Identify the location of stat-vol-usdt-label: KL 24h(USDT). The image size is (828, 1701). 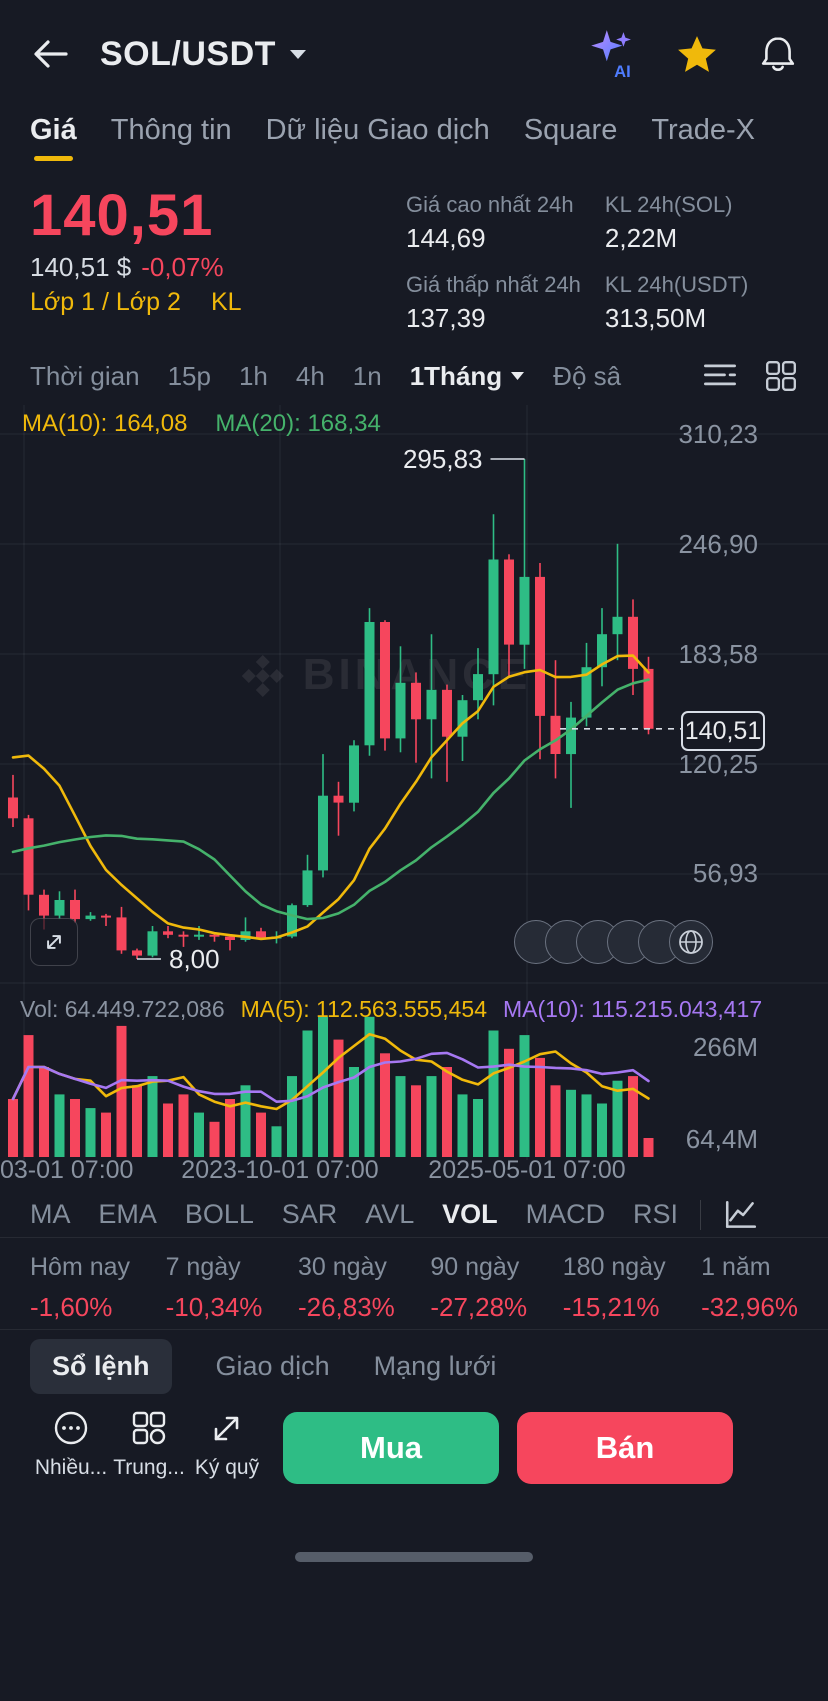
(676, 284).